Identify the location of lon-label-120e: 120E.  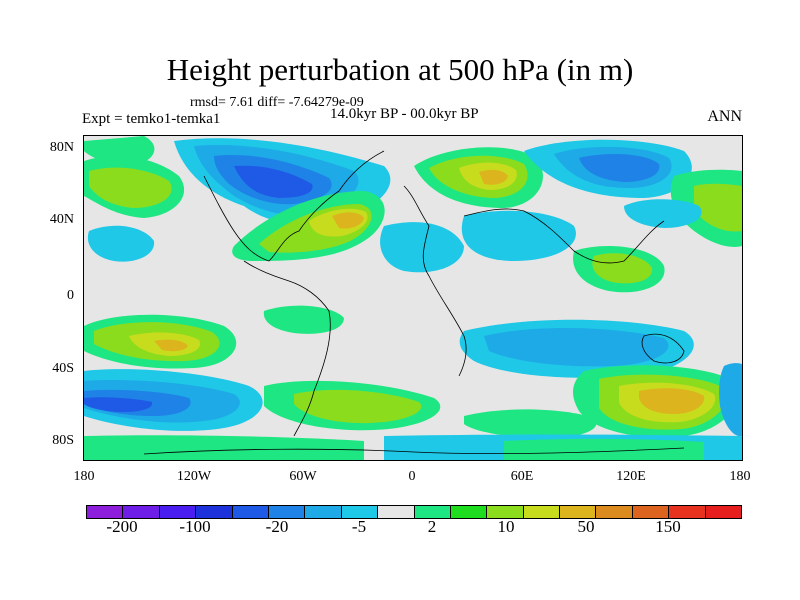
(631, 476).